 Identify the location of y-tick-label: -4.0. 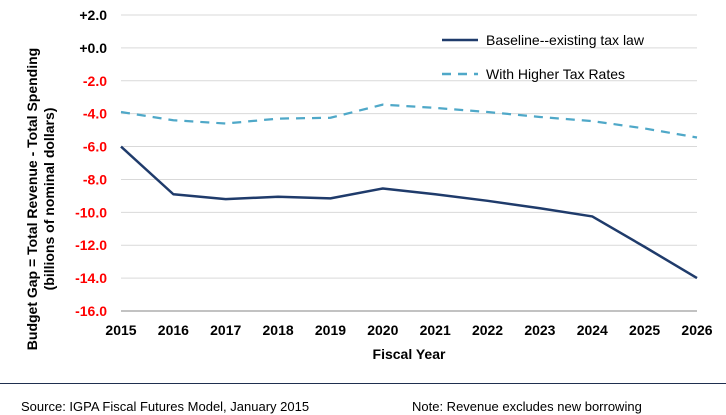
(95, 114).